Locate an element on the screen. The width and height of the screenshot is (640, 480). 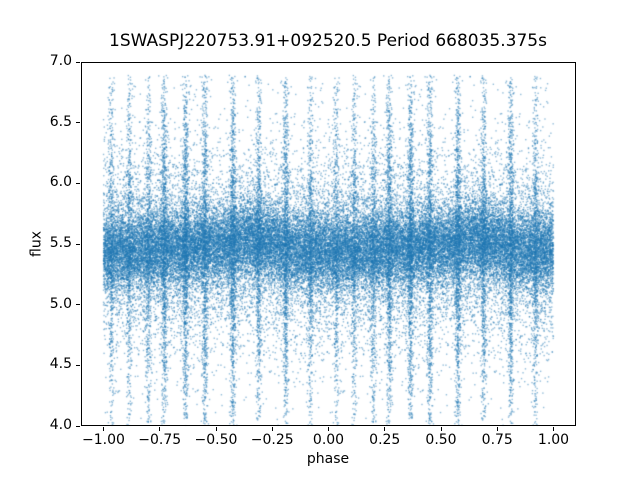
x-axis-label: phase is located at coordinates (328, 459).